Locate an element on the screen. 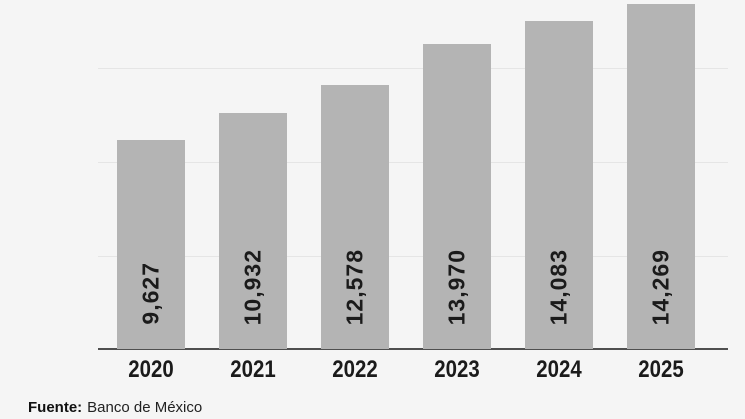 The width and height of the screenshot is (745, 419). bar-2020: 9,627 is located at coordinates (151, 244).